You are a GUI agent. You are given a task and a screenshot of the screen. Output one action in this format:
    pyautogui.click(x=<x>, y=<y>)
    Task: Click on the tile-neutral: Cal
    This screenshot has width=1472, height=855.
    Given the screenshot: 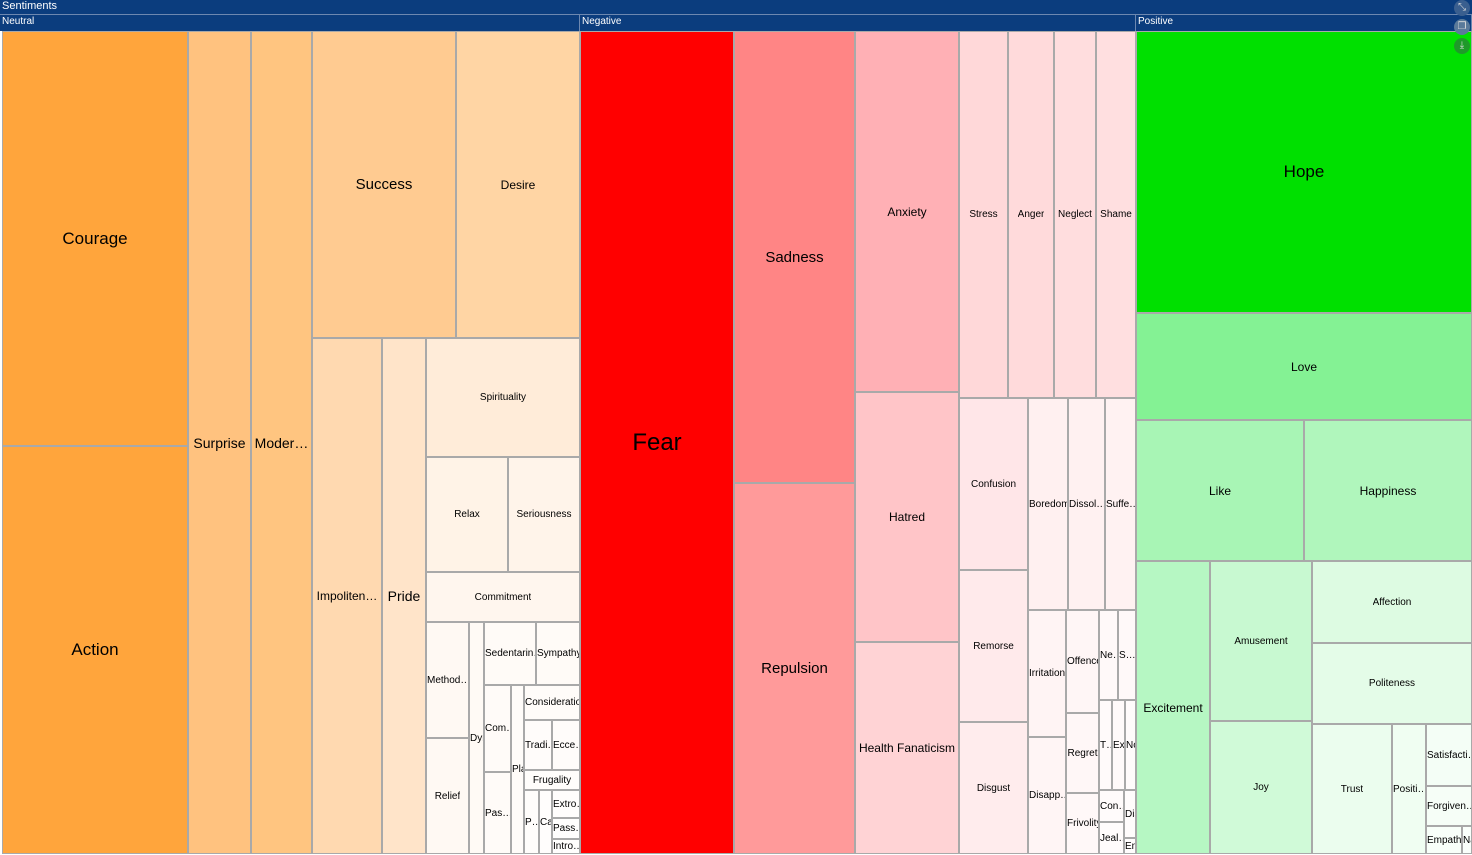 What is the action you would take?
    pyautogui.click(x=545, y=822)
    